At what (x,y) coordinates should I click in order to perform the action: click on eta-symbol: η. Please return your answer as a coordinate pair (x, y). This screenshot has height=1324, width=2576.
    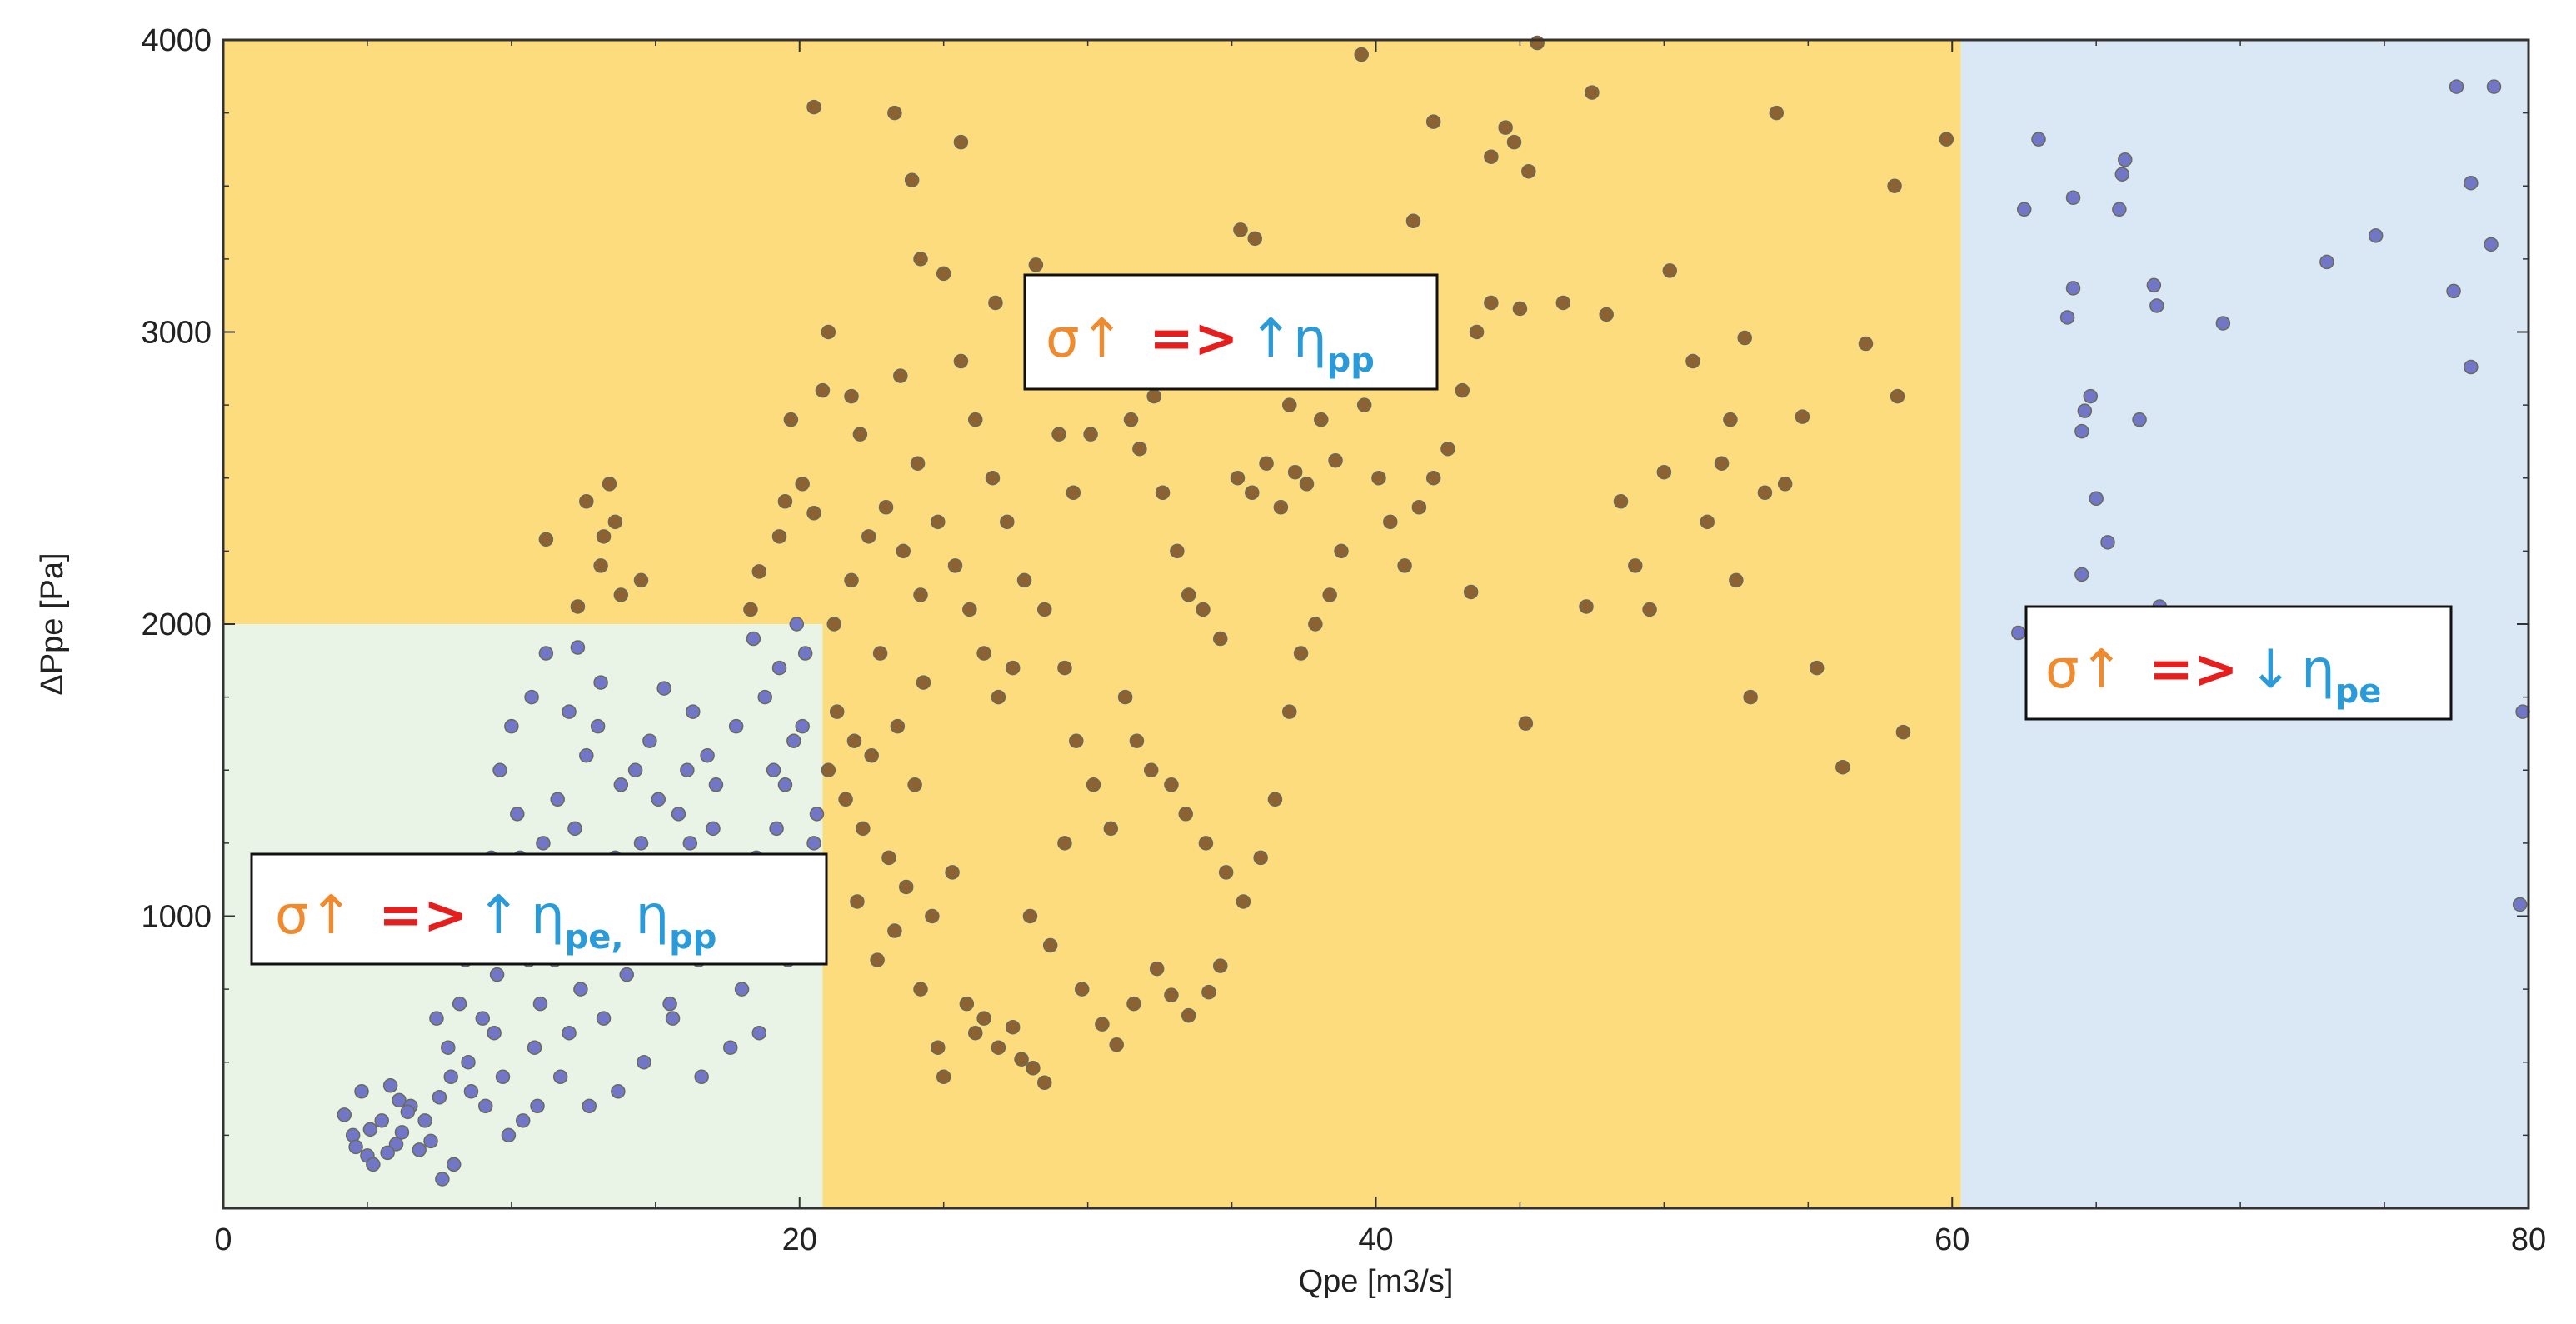
    Looking at the image, I should click on (2318, 670).